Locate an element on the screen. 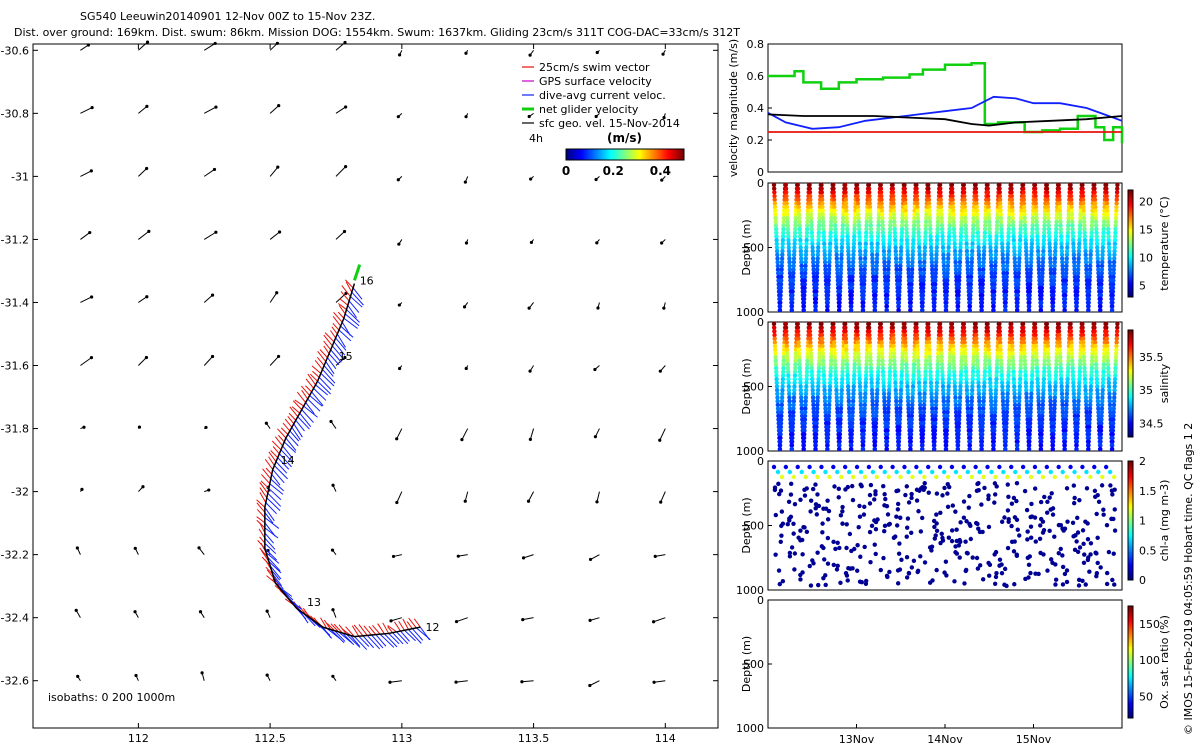 Image resolution: width=1200 pixels, height=750 pixels. chl-surface-sample is located at coordinates (778, 472).